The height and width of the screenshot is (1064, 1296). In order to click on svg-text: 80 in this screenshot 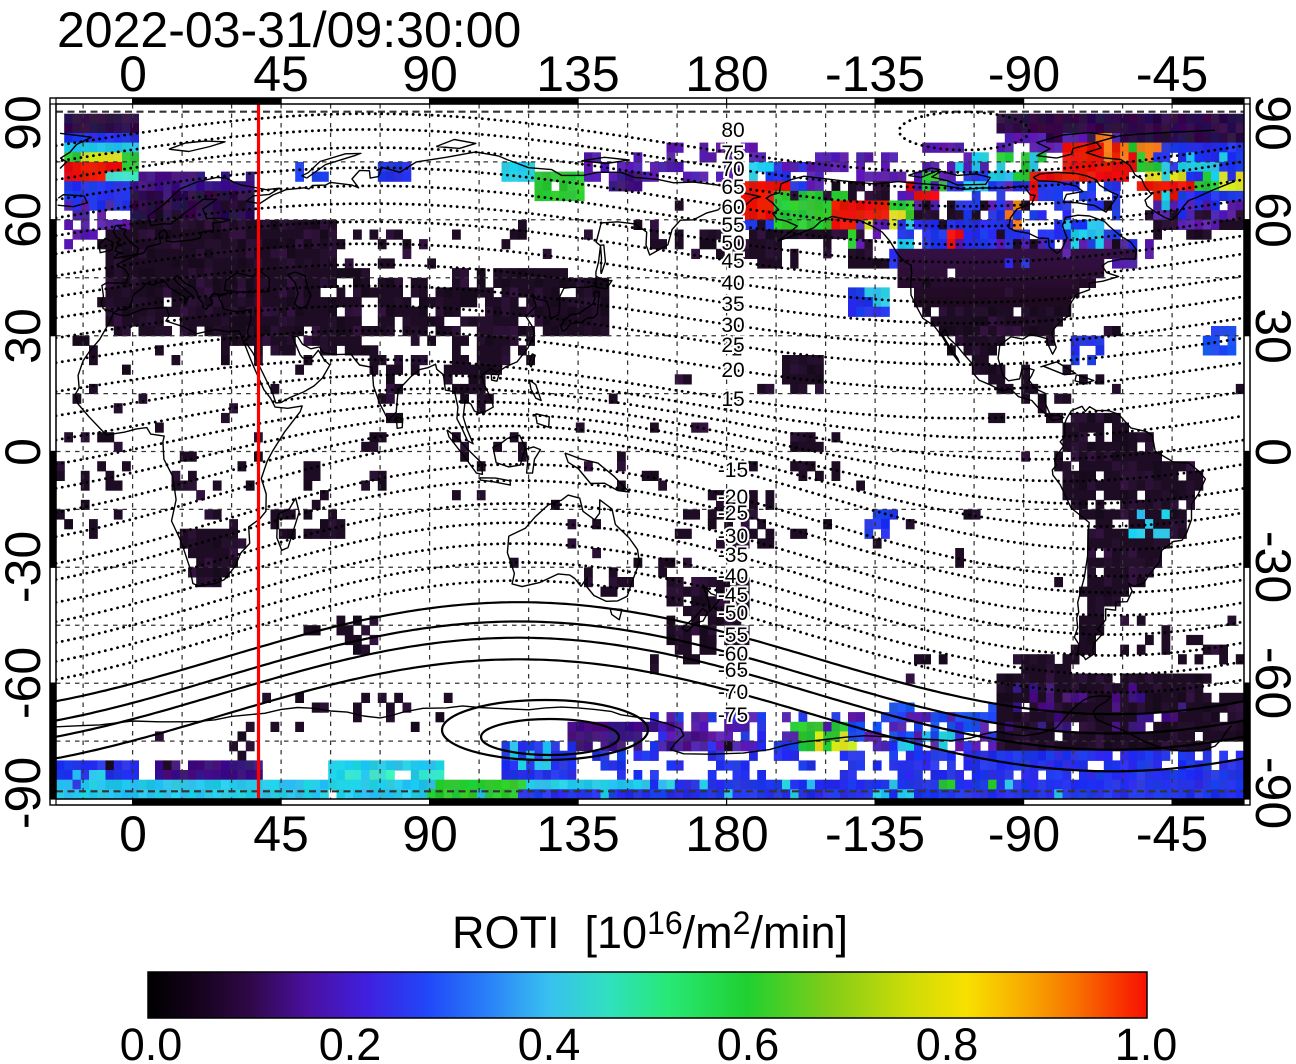, I will do `click(732, 130)`.